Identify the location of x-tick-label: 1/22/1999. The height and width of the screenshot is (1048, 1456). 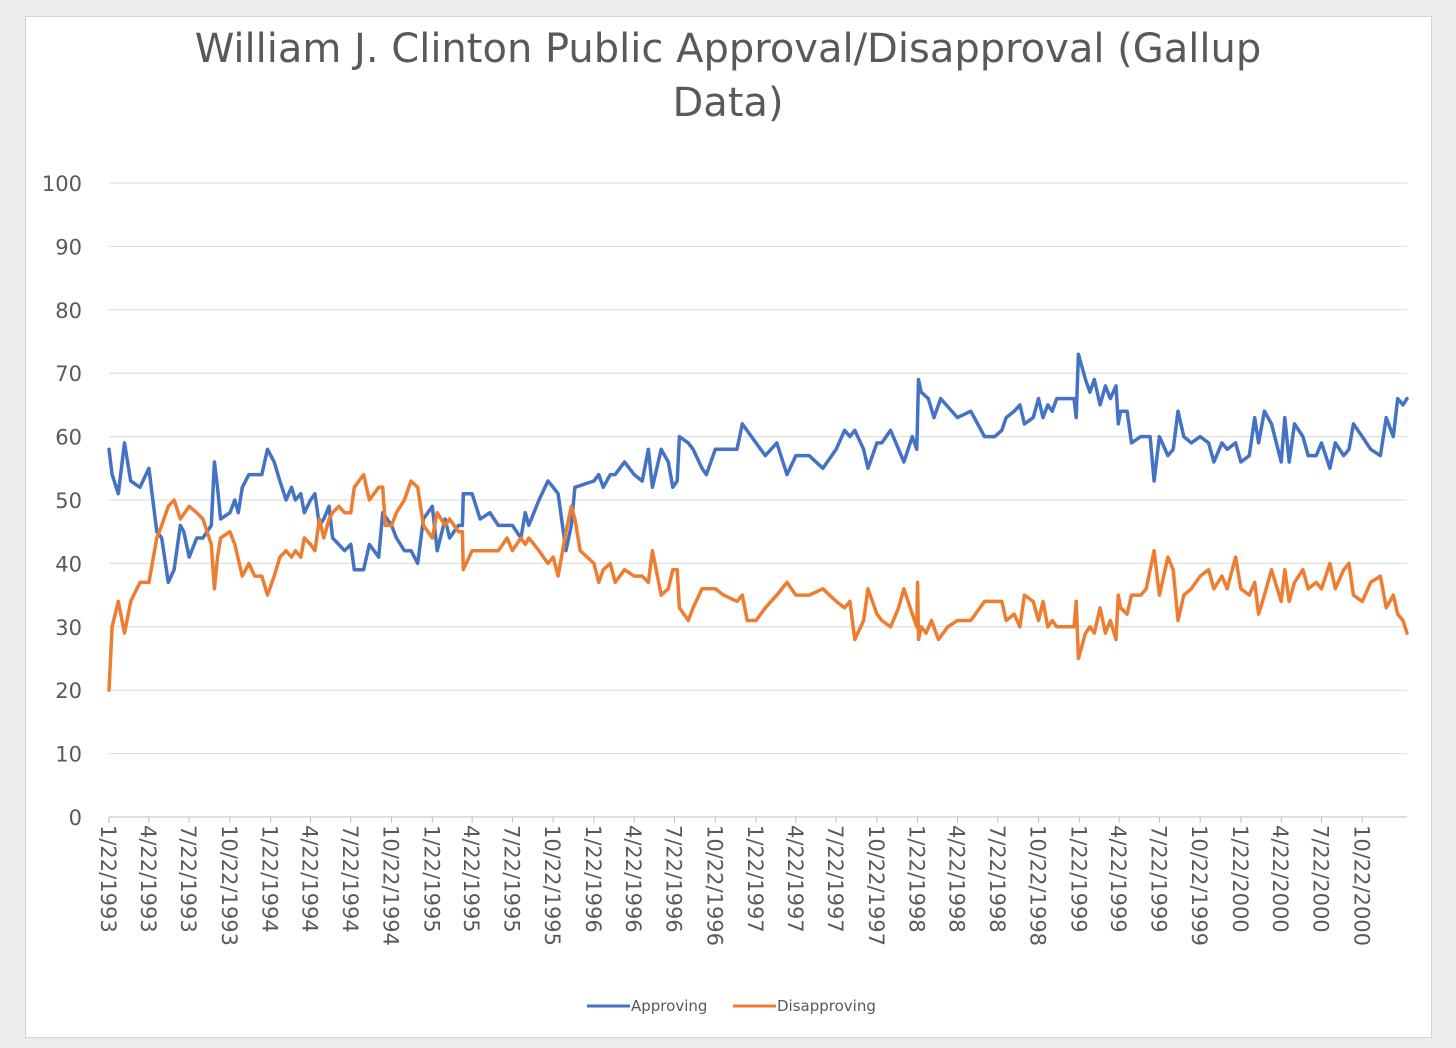
(1078, 879).